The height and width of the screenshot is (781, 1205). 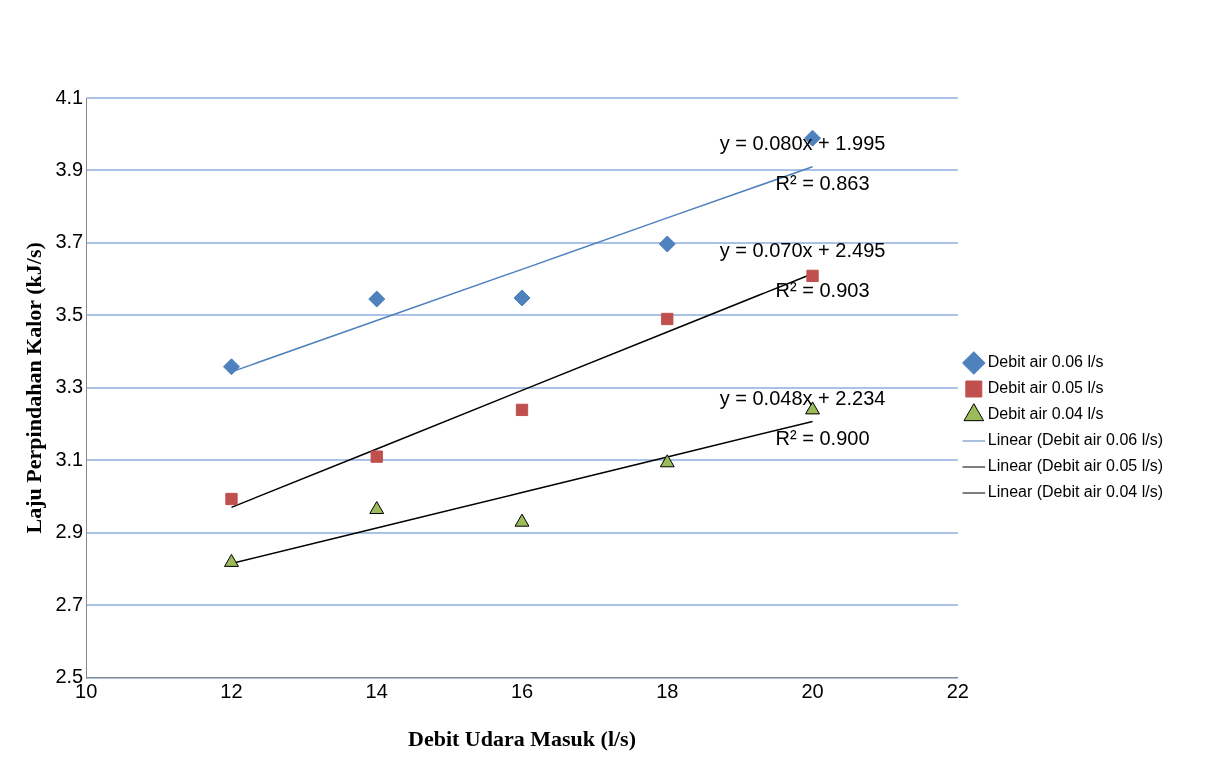 What do you see at coordinates (33, 388) in the screenshot?
I see `y-axis-title: Laju Perpindahan Kalor (kJ/s)` at bounding box center [33, 388].